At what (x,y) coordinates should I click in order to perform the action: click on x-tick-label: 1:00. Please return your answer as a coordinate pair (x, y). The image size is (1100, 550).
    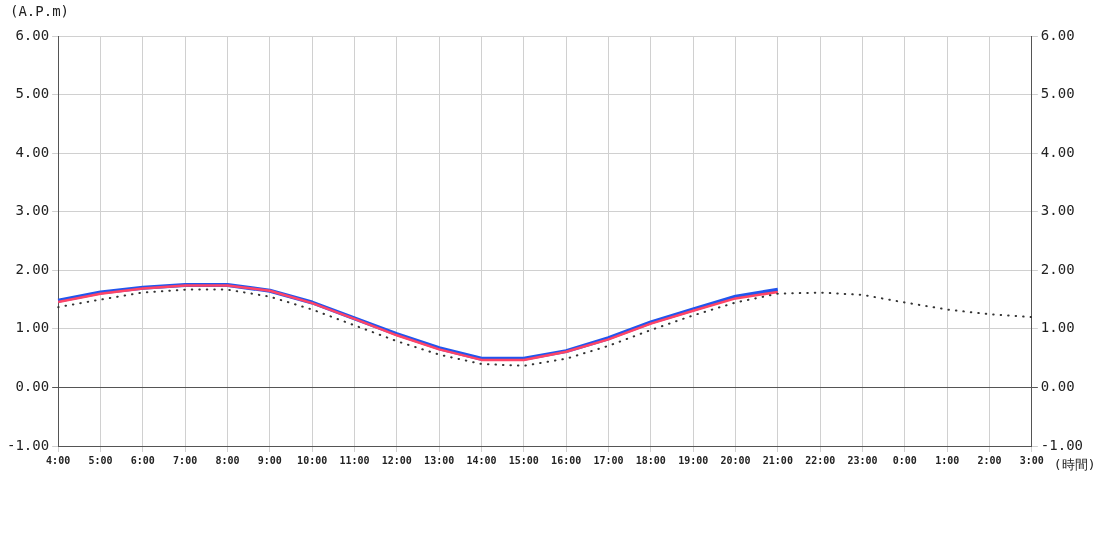
    Looking at the image, I should click on (947, 460).